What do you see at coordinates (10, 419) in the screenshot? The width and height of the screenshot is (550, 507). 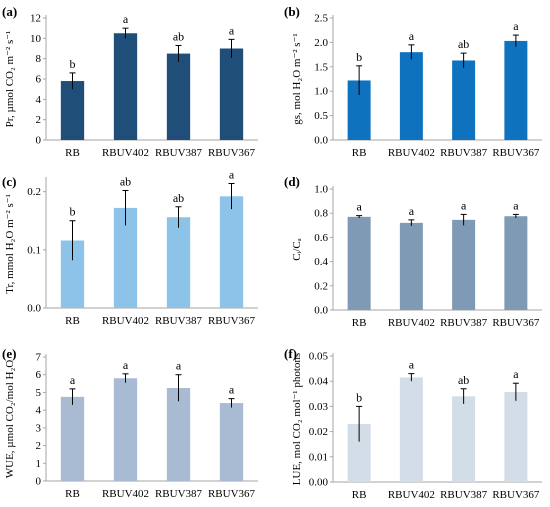 I see `y-axis-label: WUE, µmol CO₂/mol H₂O` at bounding box center [10, 419].